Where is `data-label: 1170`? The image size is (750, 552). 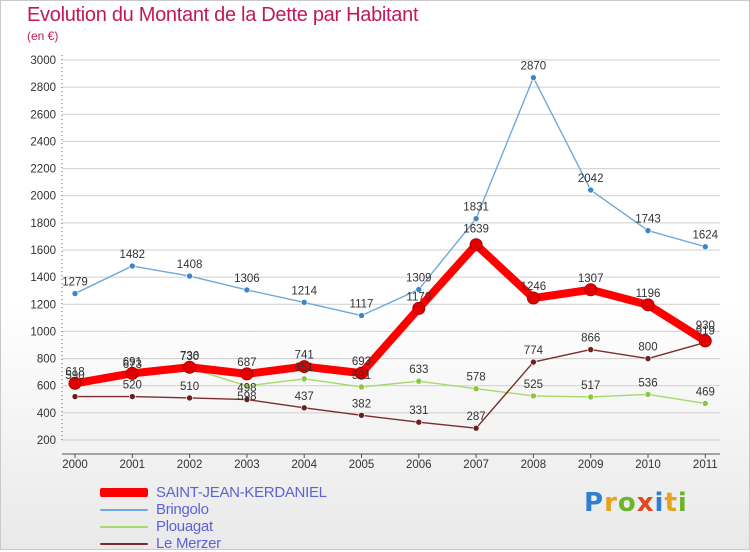
data-label: 1170 is located at coordinates (418, 297).